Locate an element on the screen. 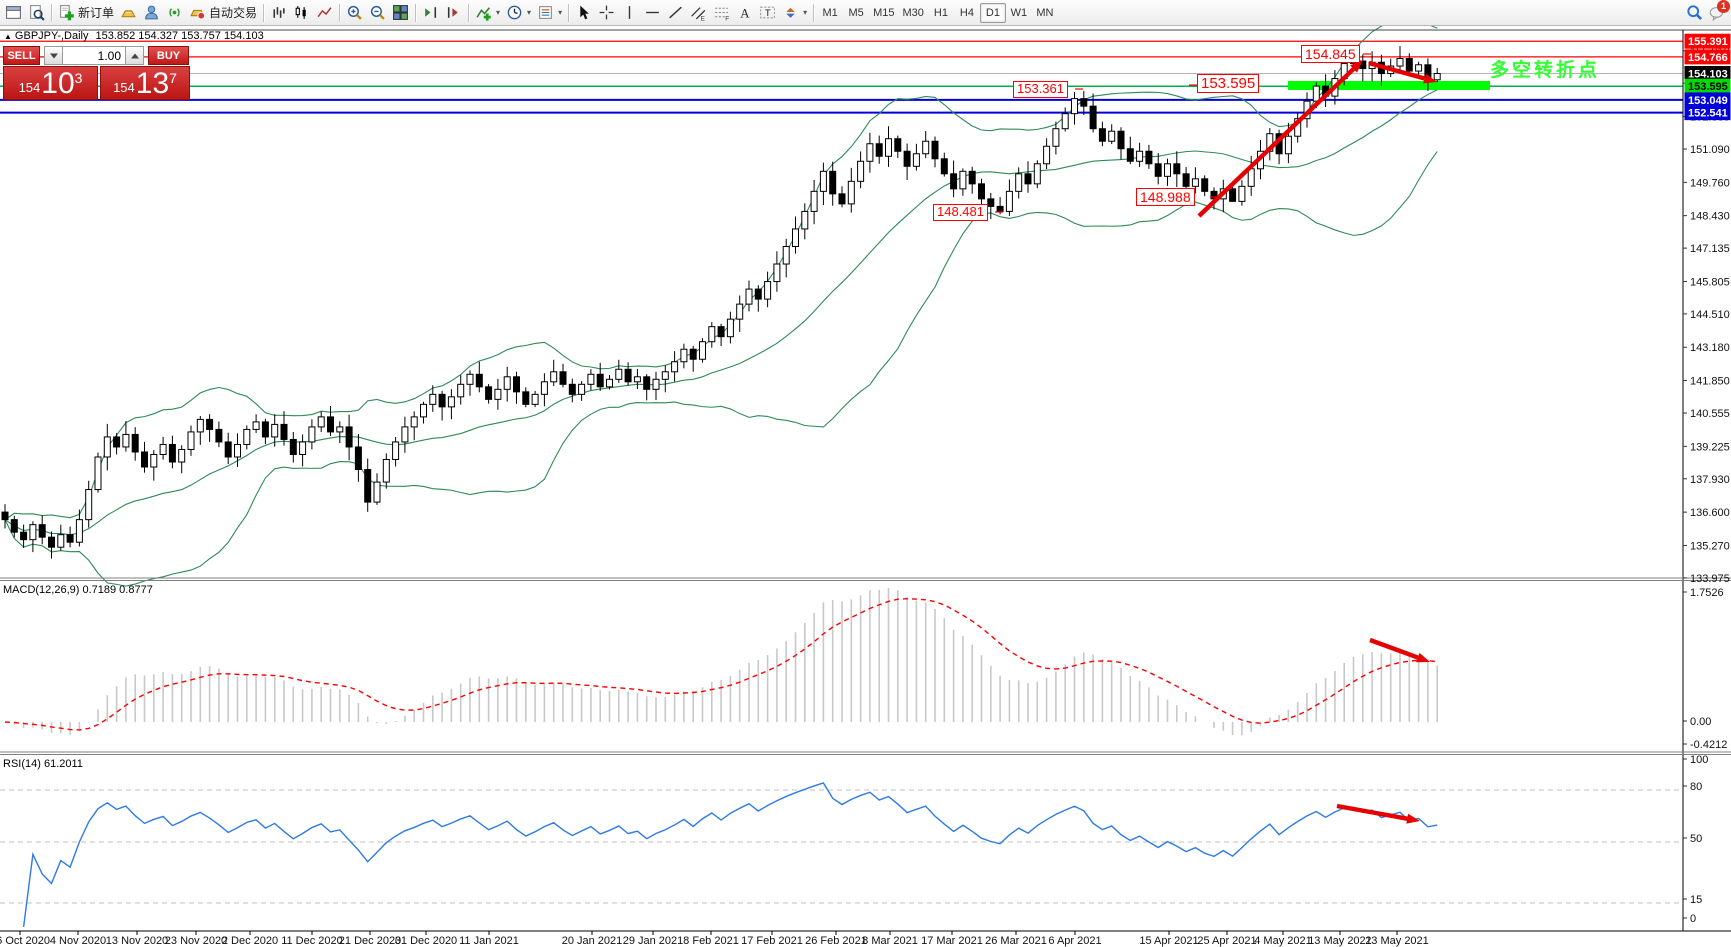  timeframe-h4: H4 is located at coordinates (967, 13).